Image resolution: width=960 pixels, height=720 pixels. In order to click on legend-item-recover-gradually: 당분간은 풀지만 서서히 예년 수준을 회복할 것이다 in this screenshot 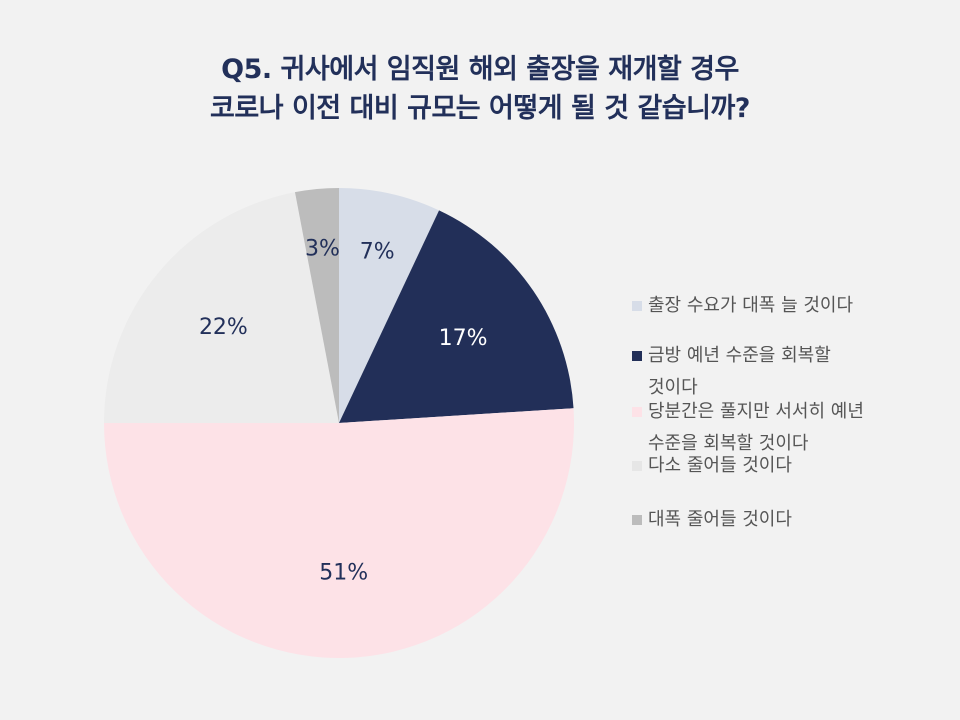, I will do `click(782, 428)`.